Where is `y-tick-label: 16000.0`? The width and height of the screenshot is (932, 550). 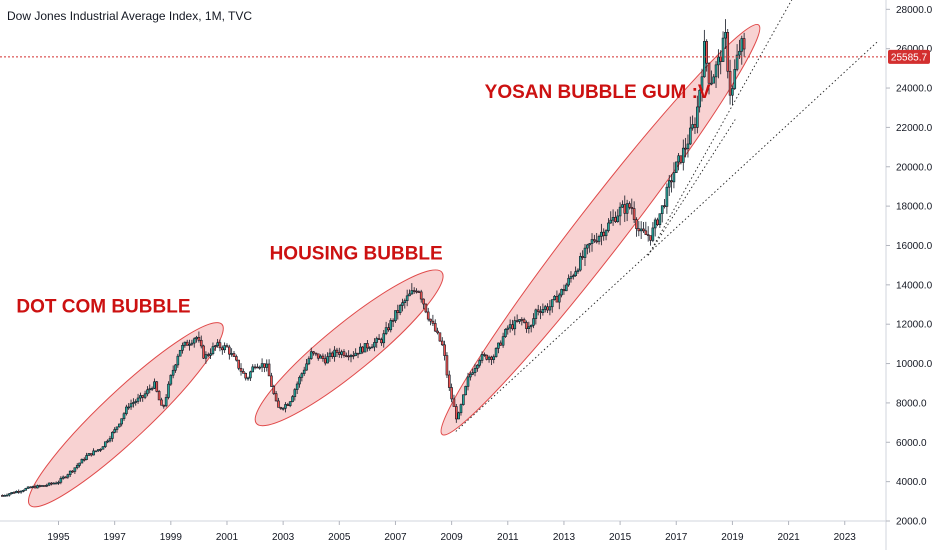 y-tick-label: 16000.0 is located at coordinates (914, 246).